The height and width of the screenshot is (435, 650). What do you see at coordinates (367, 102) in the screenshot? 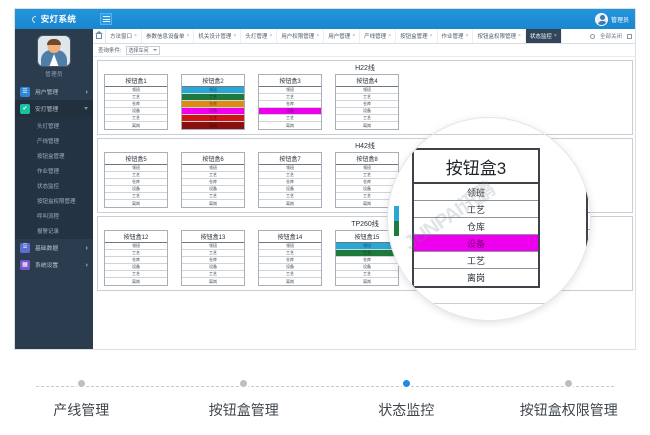
I see `button-box: 按钮盒4 领班 工艺 仓库 设备 工艺 离岗` at bounding box center [367, 102].